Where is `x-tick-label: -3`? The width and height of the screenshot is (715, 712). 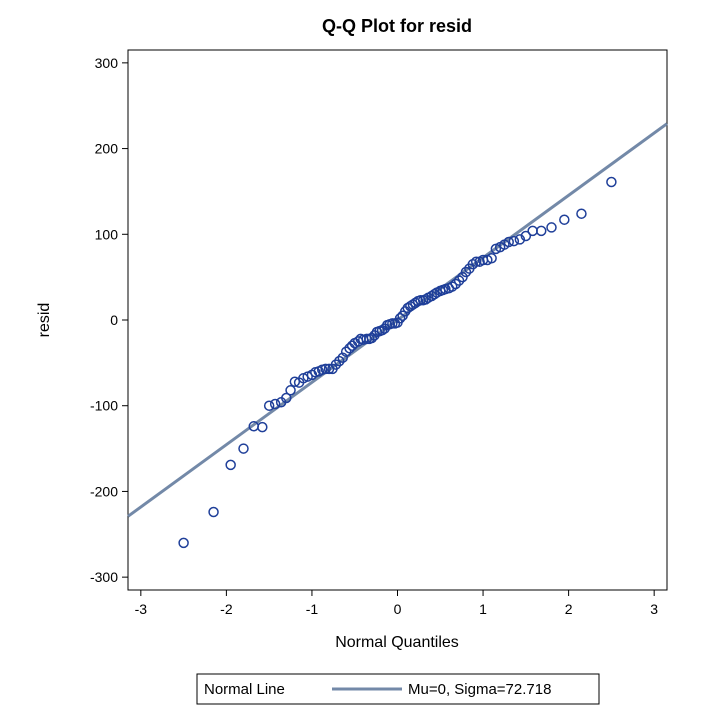
x-tick-label: -3 is located at coordinates (141, 609).